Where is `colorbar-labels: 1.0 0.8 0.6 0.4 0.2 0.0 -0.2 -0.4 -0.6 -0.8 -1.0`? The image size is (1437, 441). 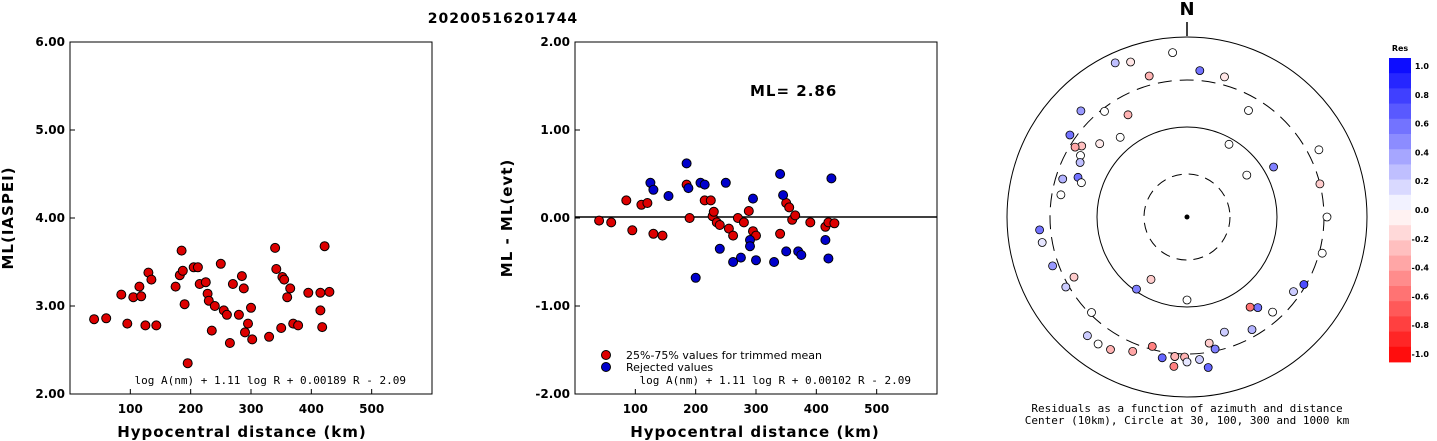 colorbar-labels: 1.0 0.8 0.6 0.4 0.2 0.0 -0.2 -0.4 -0.6 -0.8 -1.0 is located at coordinates (1421, 210).